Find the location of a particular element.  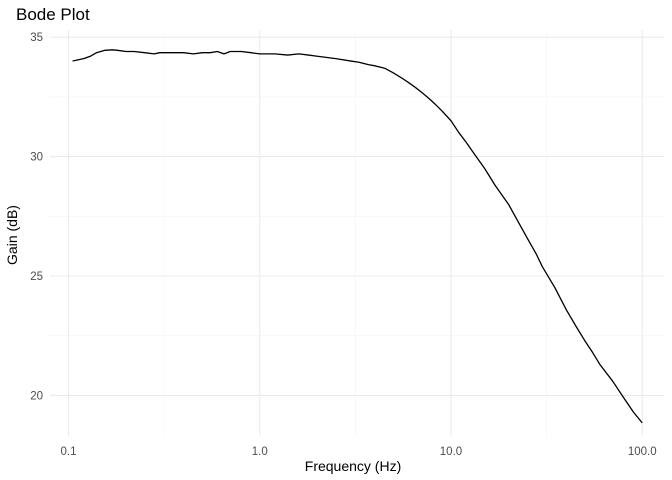

y-tick-labels: 20 25 30 35 is located at coordinates (36, 217).